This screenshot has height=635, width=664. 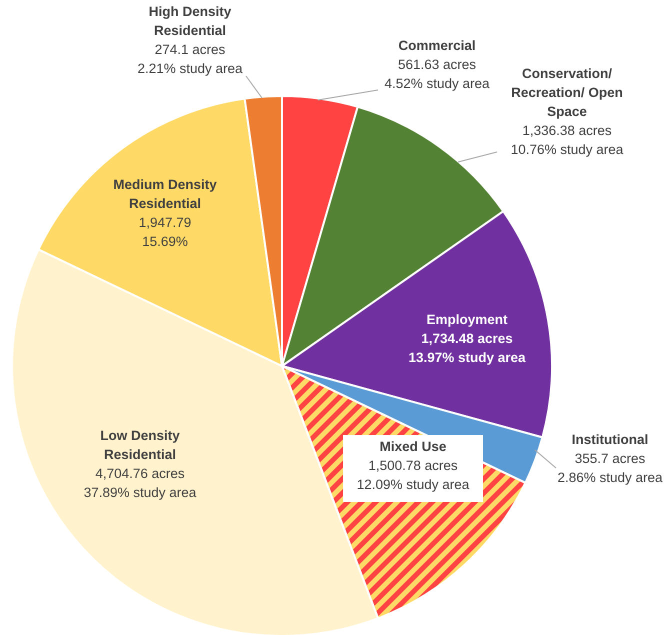 What do you see at coordinates (610, 468) in the screenshot?
I see `data-label: 355.7 acres 2.86% study area` at bounding box center [610, 468].